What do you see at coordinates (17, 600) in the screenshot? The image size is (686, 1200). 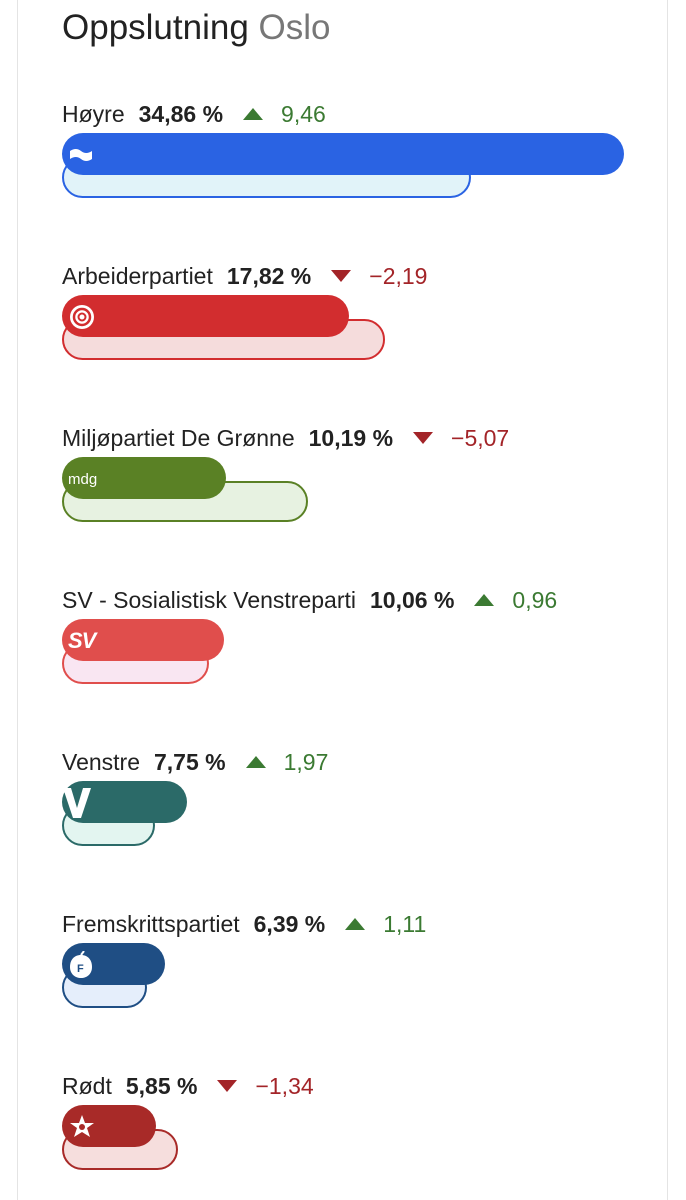 I see `card-border-left` at bounding box center [17, 600].